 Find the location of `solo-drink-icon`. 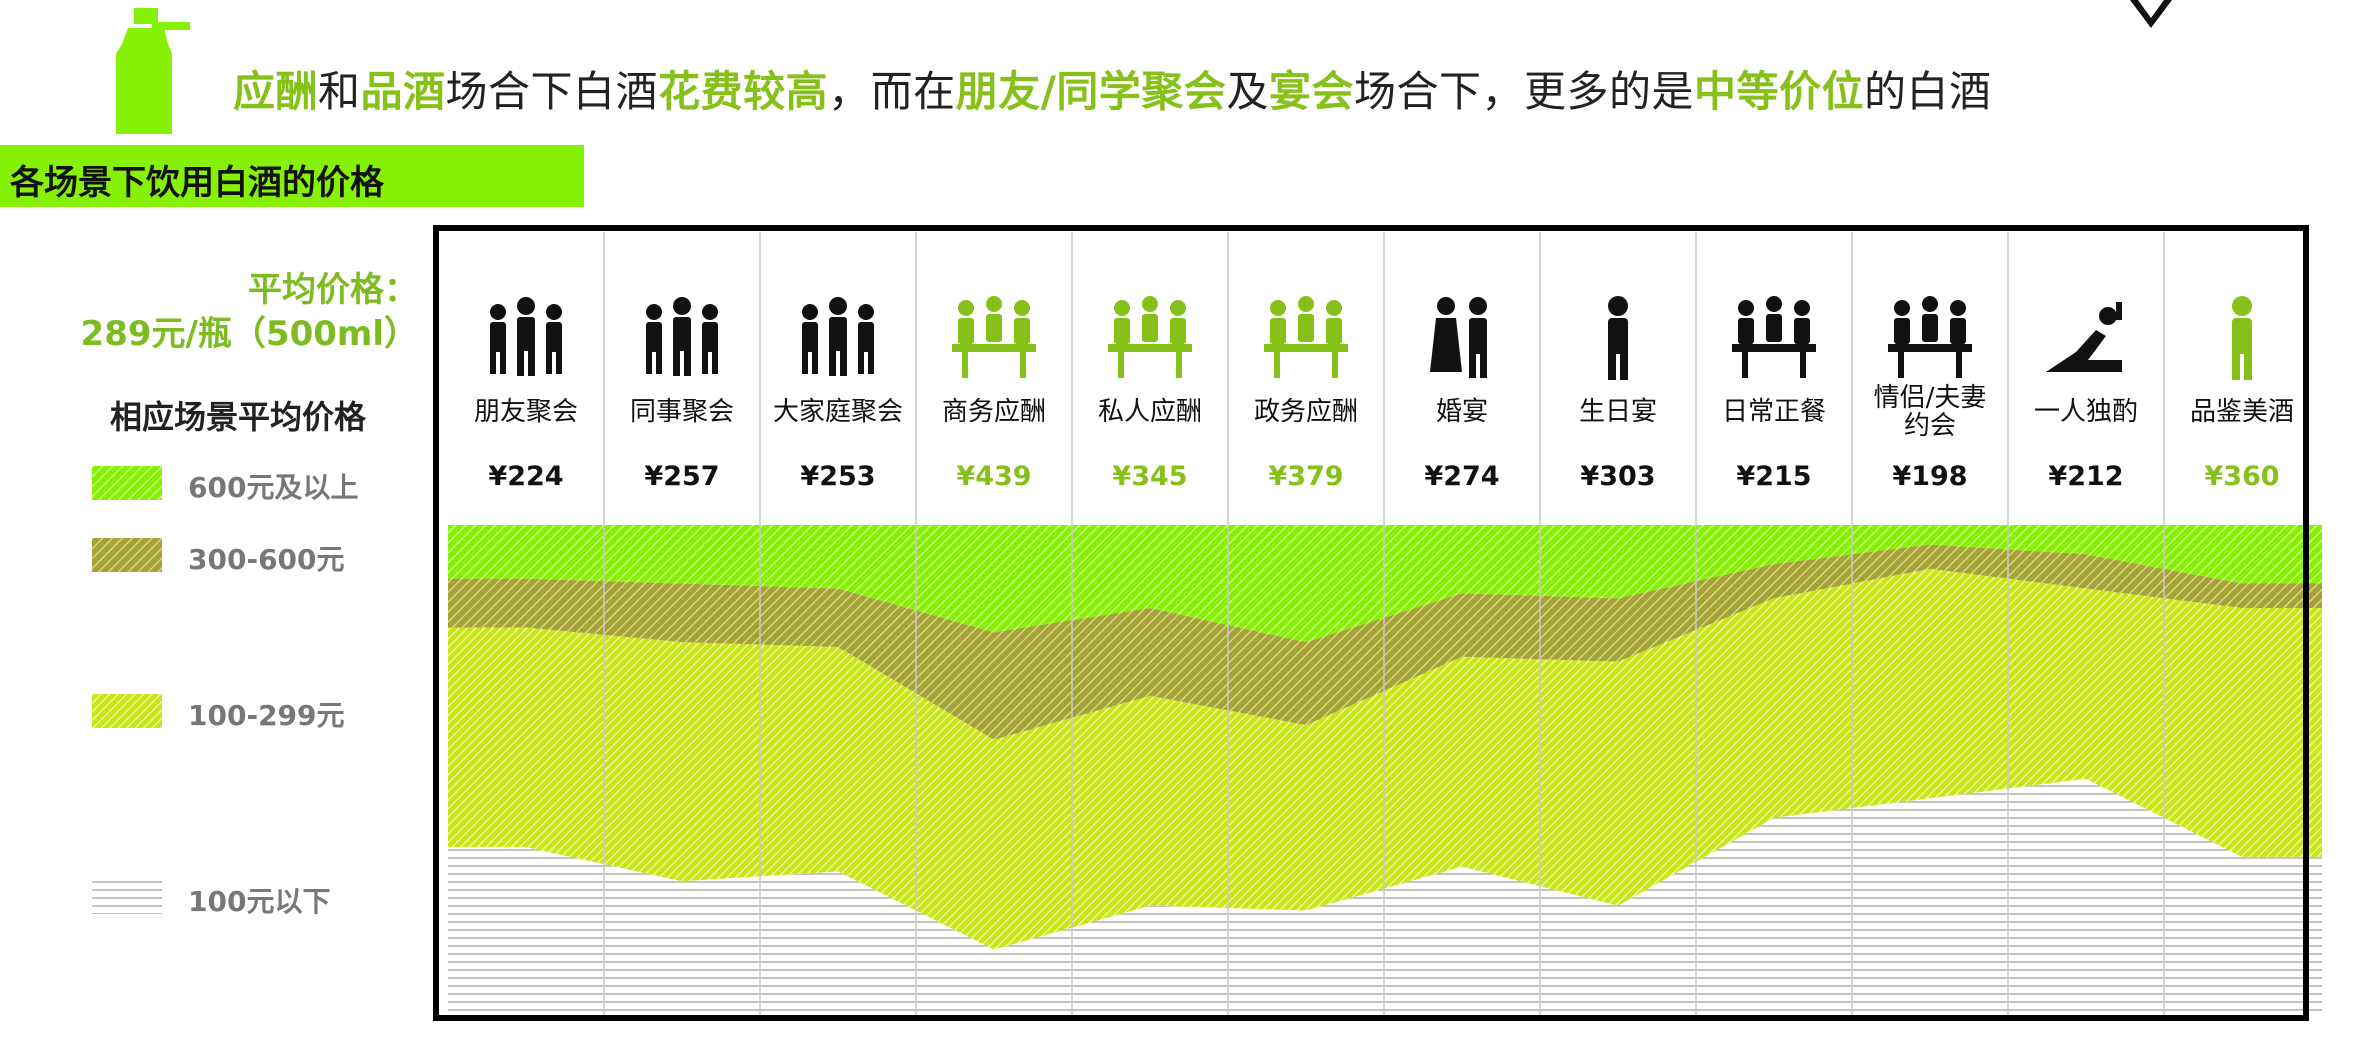

solo-drink-icon is located at coordinates (2086, 336).